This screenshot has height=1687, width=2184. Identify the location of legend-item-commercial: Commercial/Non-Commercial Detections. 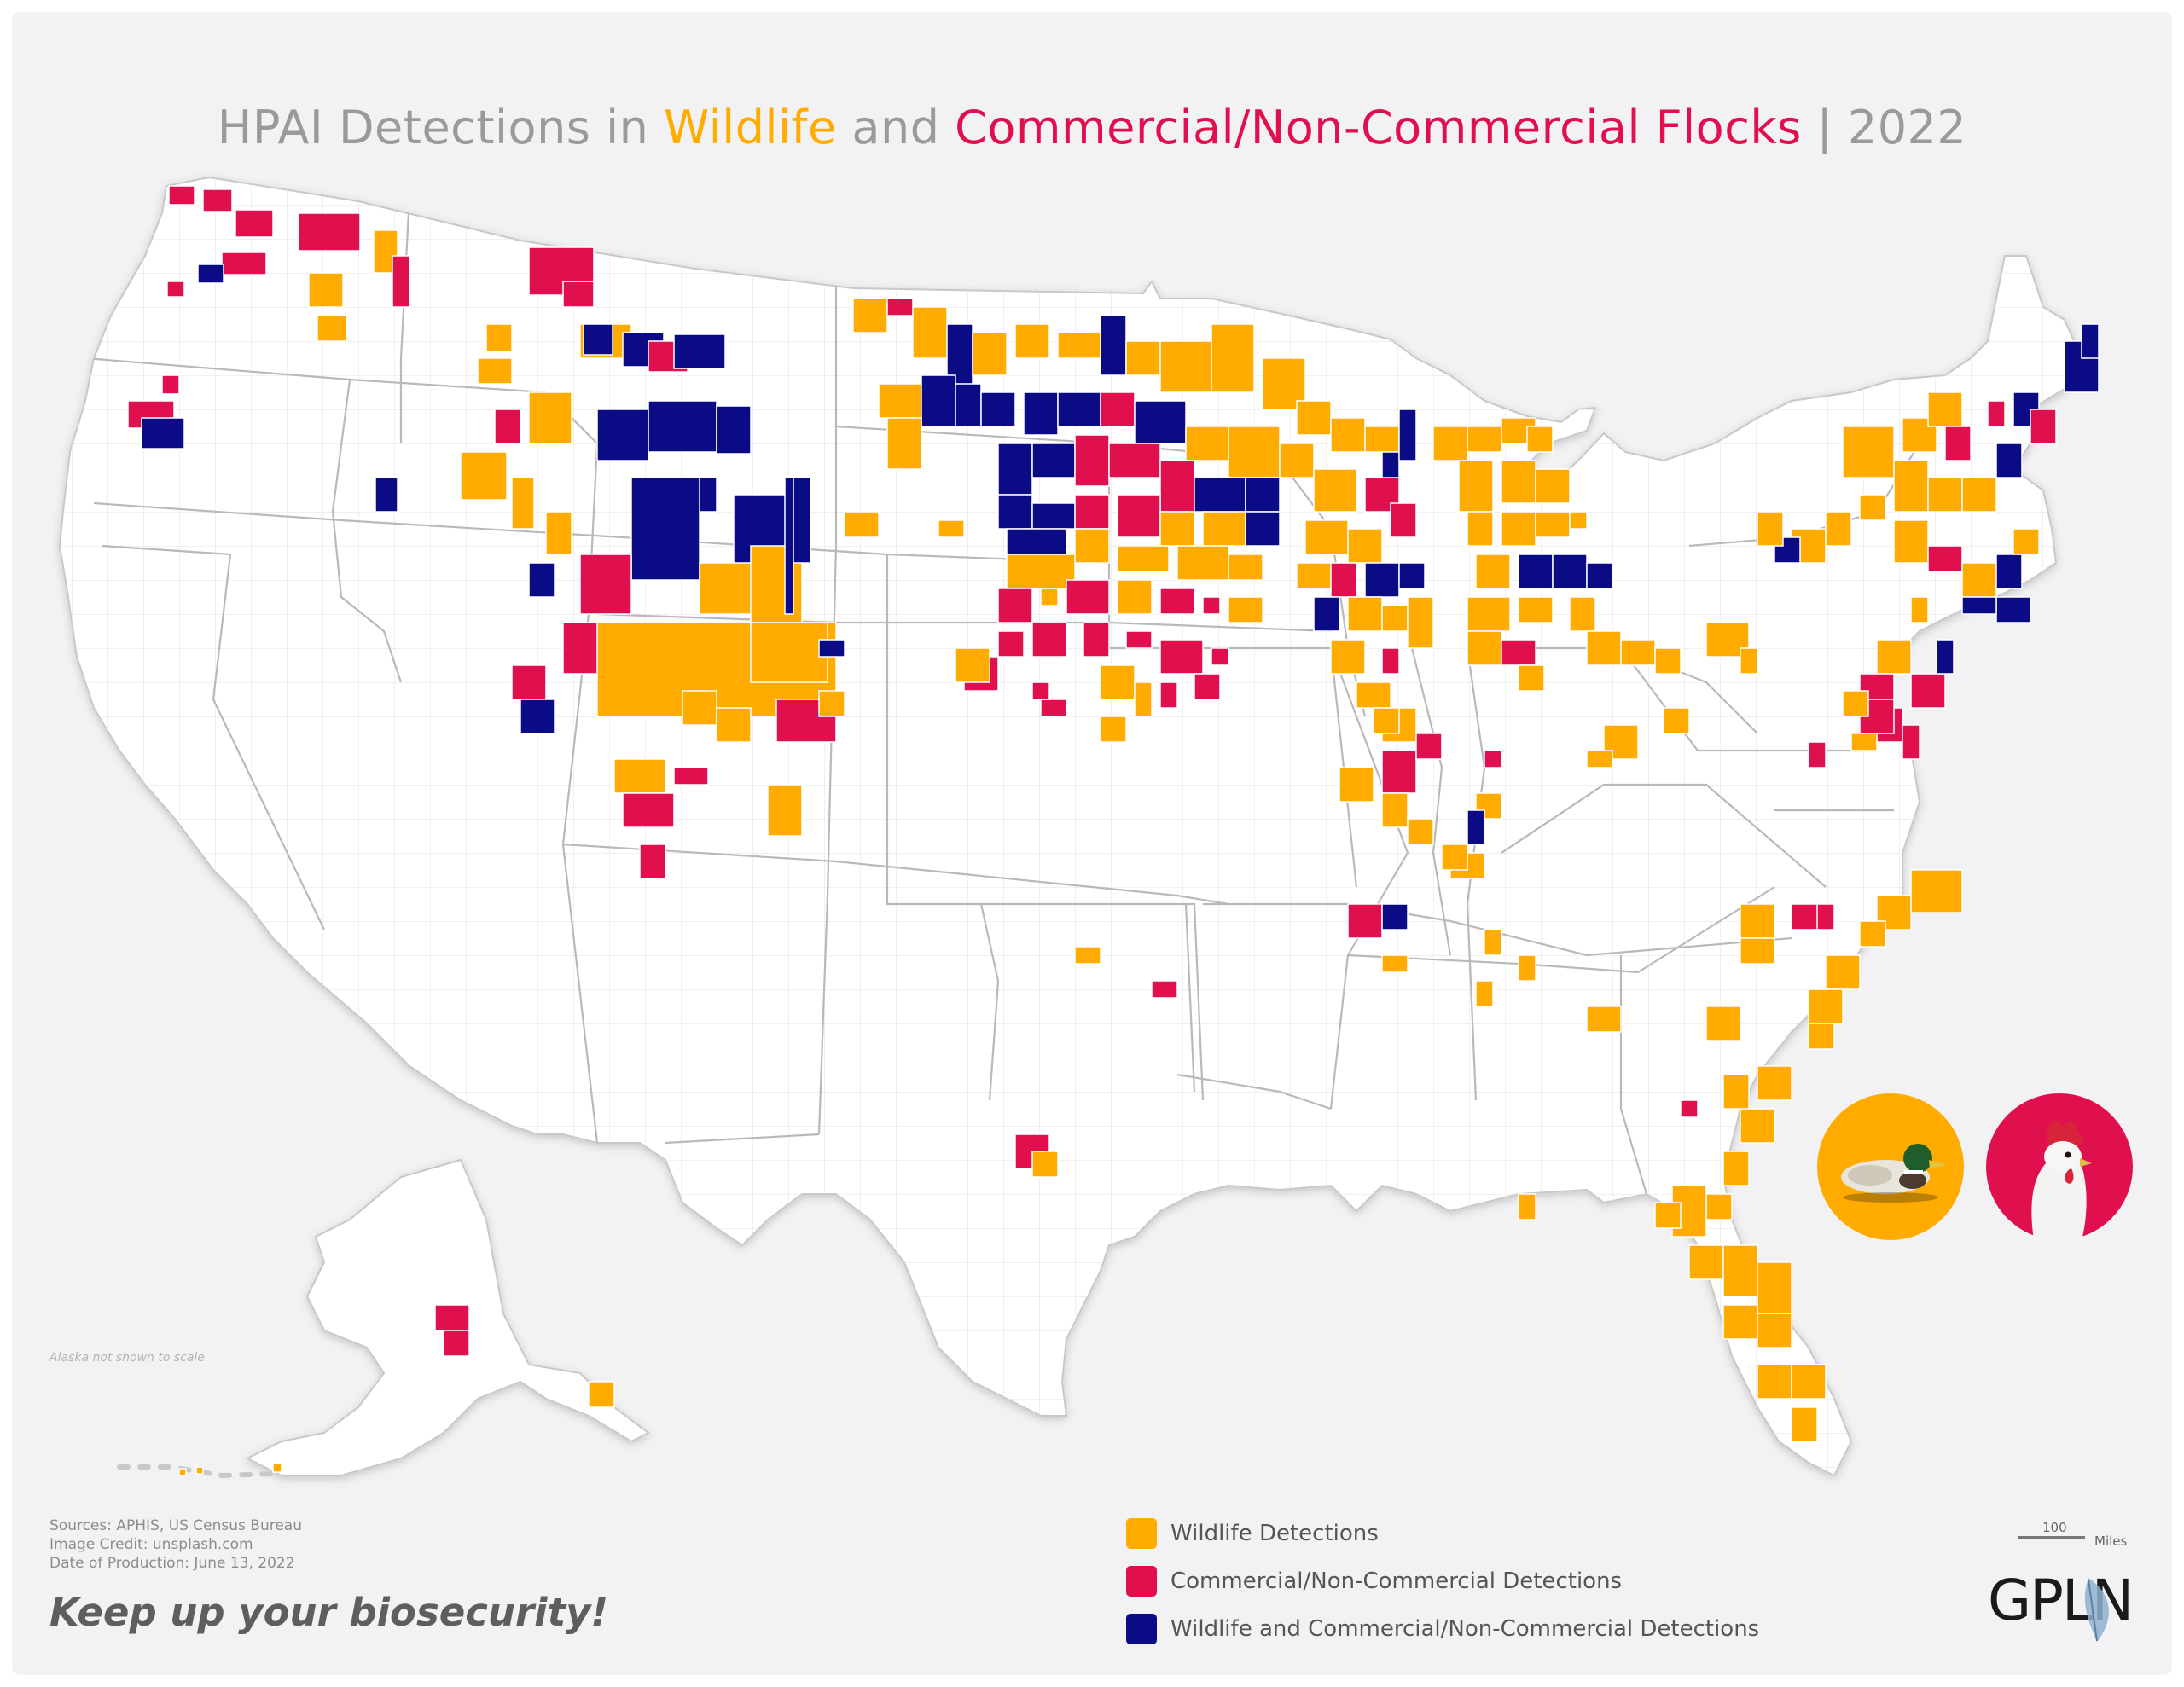
(1442, 1581).